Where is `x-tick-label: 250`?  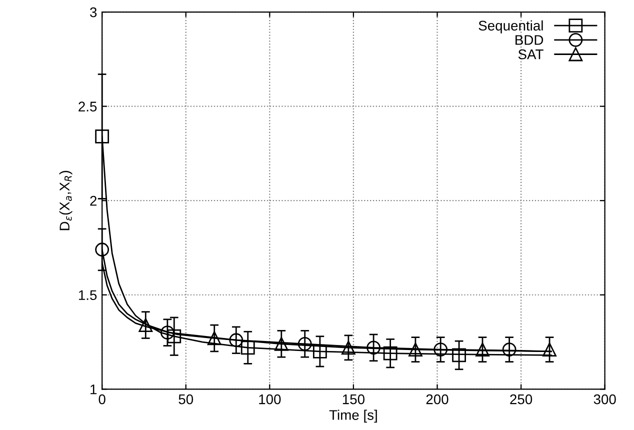 x-tick-label: 250 is located at coordinates (521, 399).